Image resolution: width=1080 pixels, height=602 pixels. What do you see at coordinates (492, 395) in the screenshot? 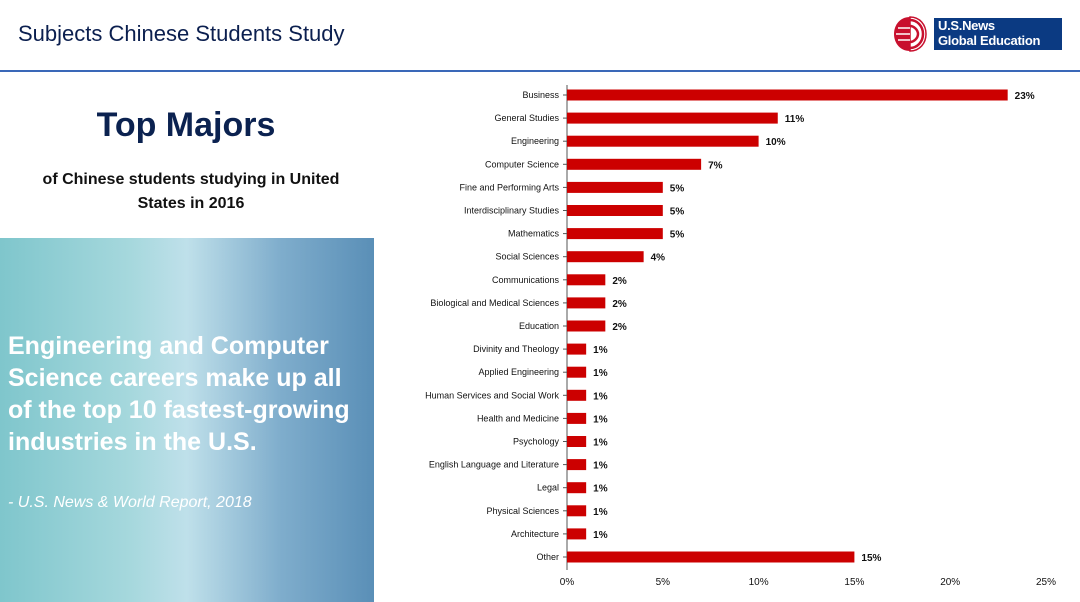
I see `category-label: Human Services and Social Work` at bounding box center [492, 395].